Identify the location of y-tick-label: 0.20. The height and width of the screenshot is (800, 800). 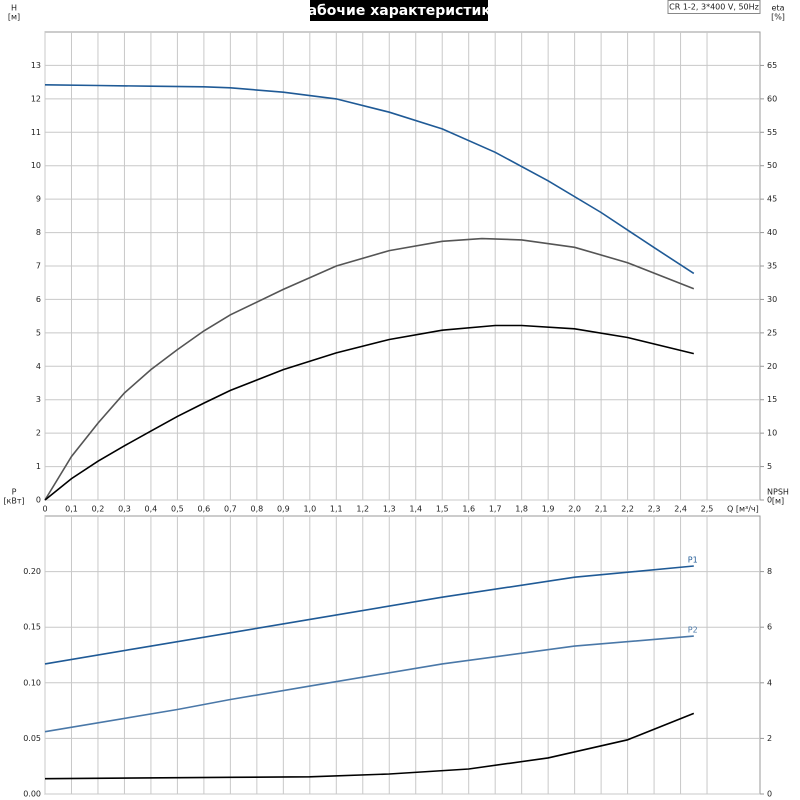
(32, 571).